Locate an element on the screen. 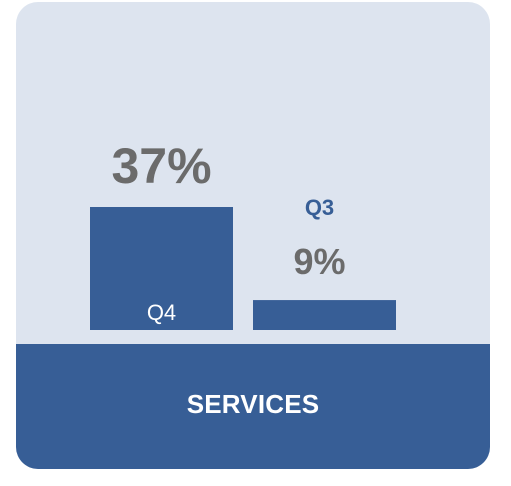 This screenshot has width=511, height=486. category-footer-label: SERVICES is located at coordinates (253, 404).